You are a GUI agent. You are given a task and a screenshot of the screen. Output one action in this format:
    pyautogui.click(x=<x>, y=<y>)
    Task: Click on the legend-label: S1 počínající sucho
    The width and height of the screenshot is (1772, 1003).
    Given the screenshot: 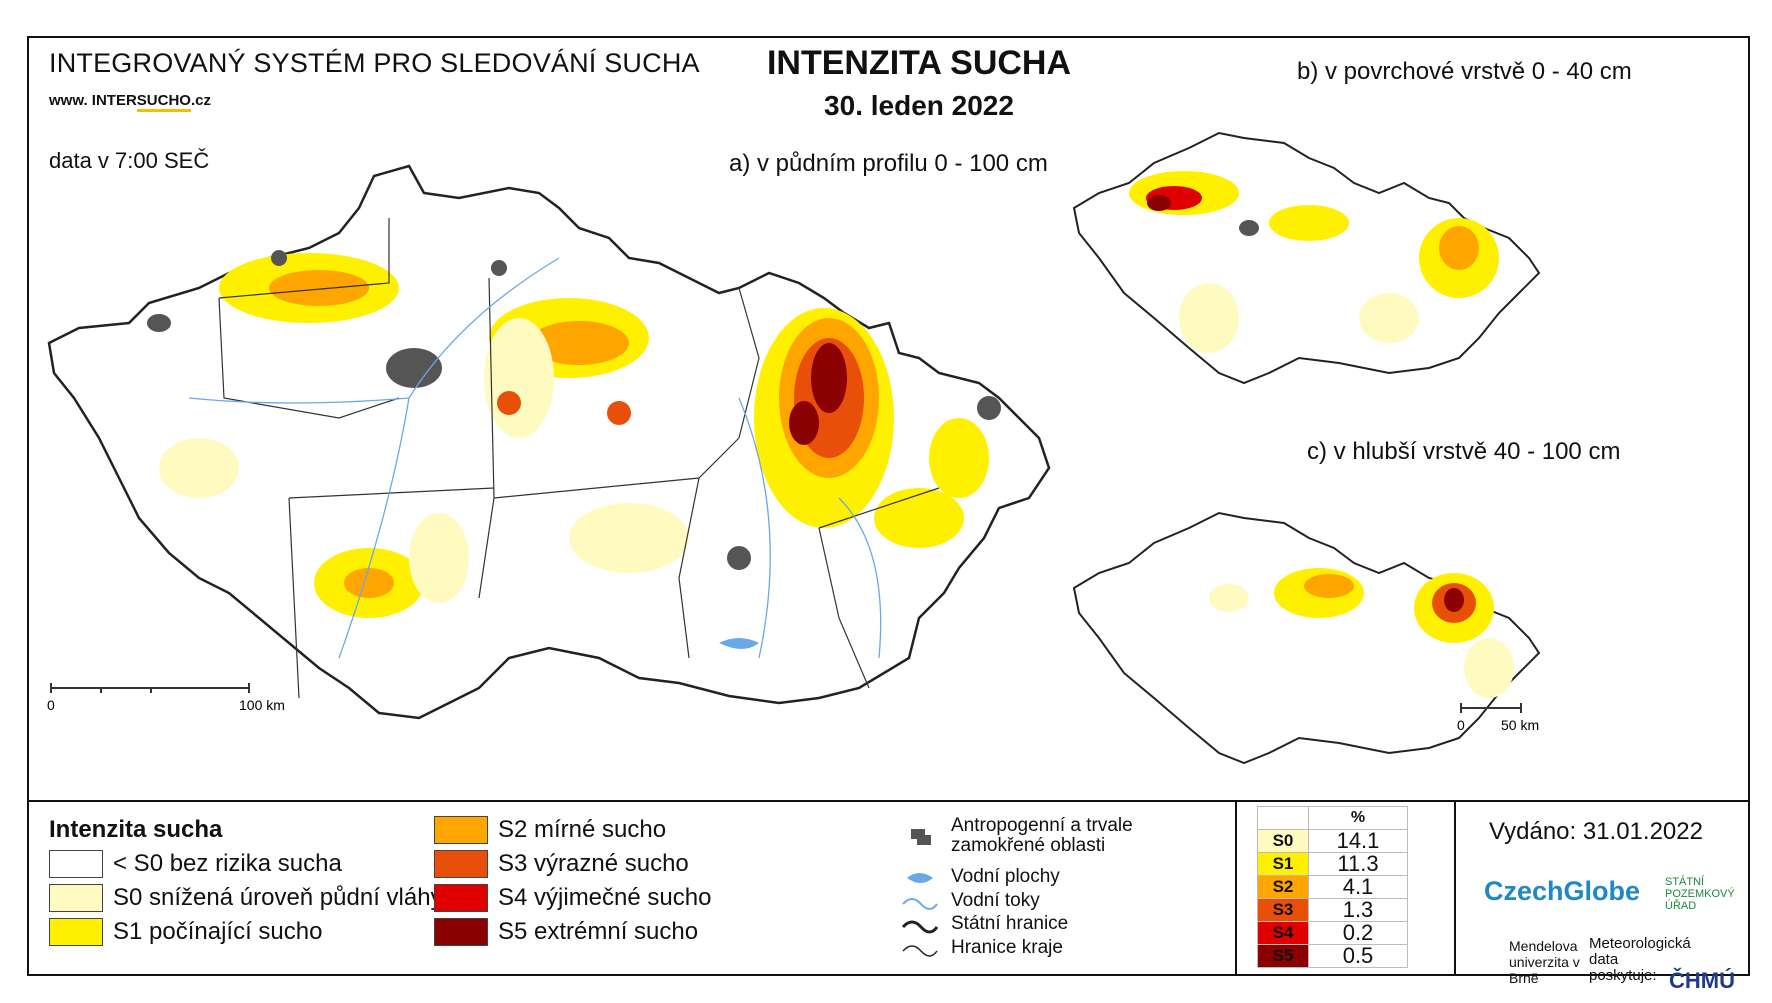 What is the action you would take?
    pyautogui.click(x=218, y=931)
    